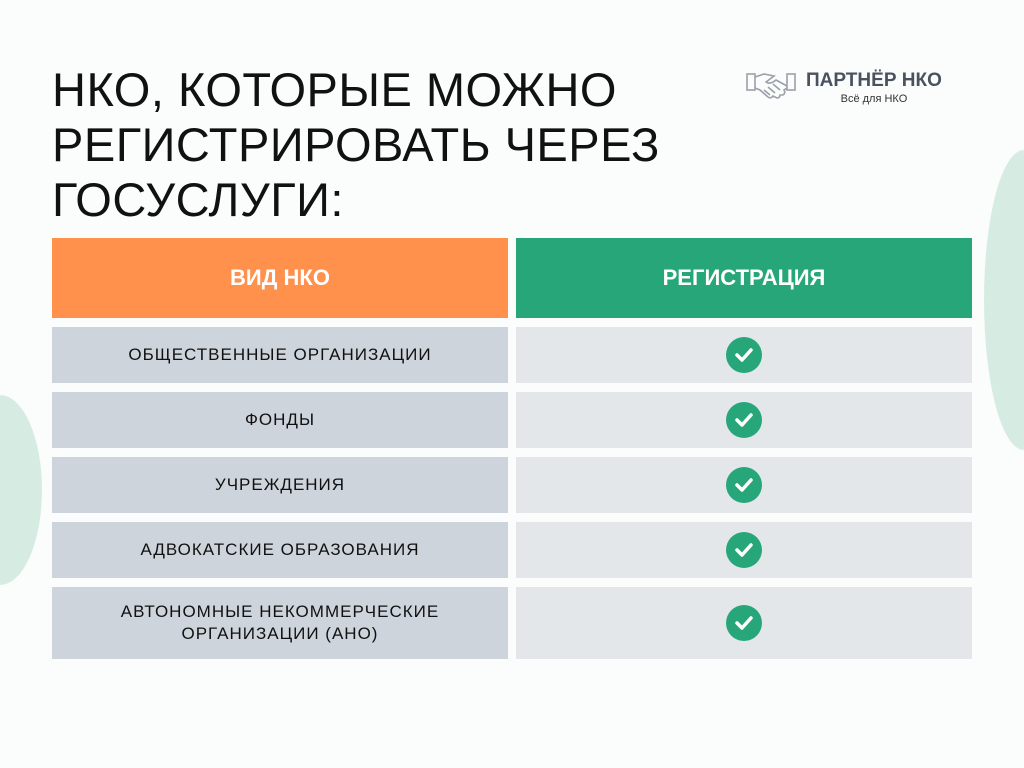  I want to click on logo-tagline: Всё для НКО, so click(874, 99).